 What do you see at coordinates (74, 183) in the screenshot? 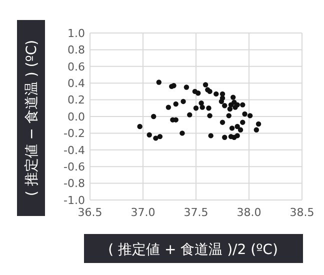
I see `y-tick-label: -0.8` at bounding box center [74, 183].